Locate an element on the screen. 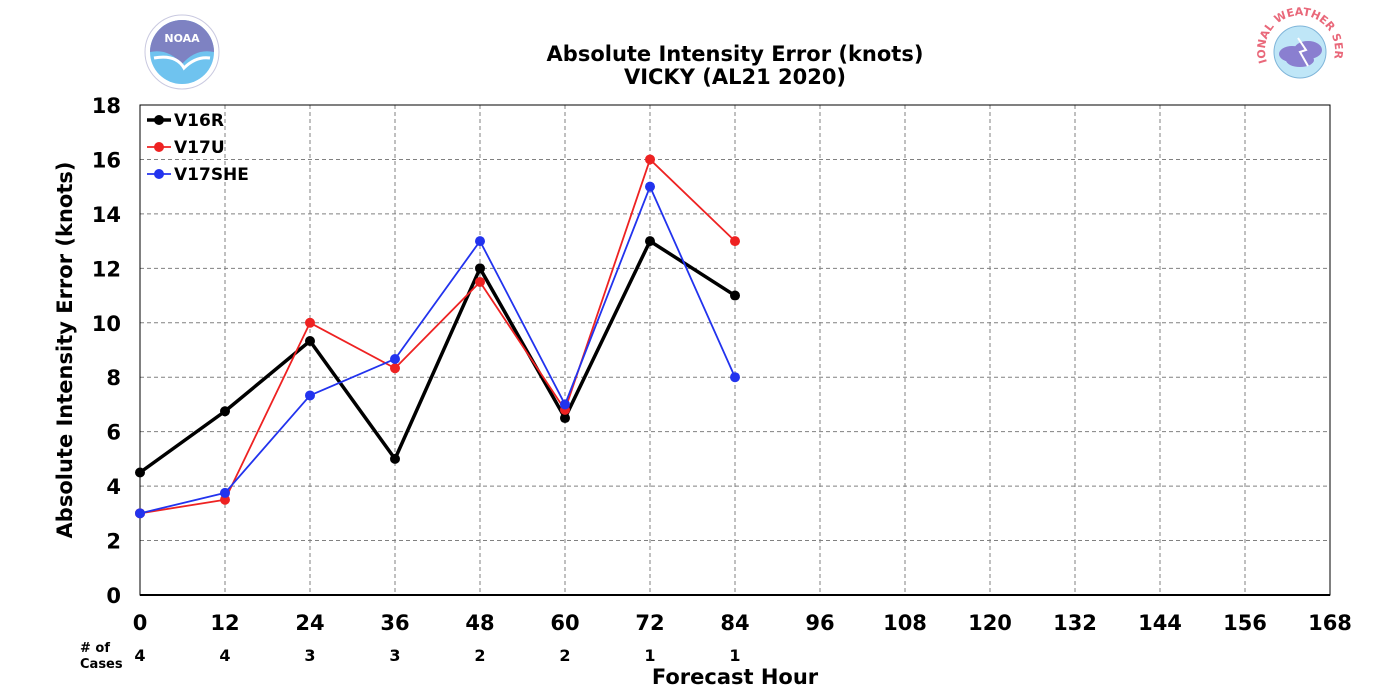  legend-label: V16R is located at coordinates (199, 121).